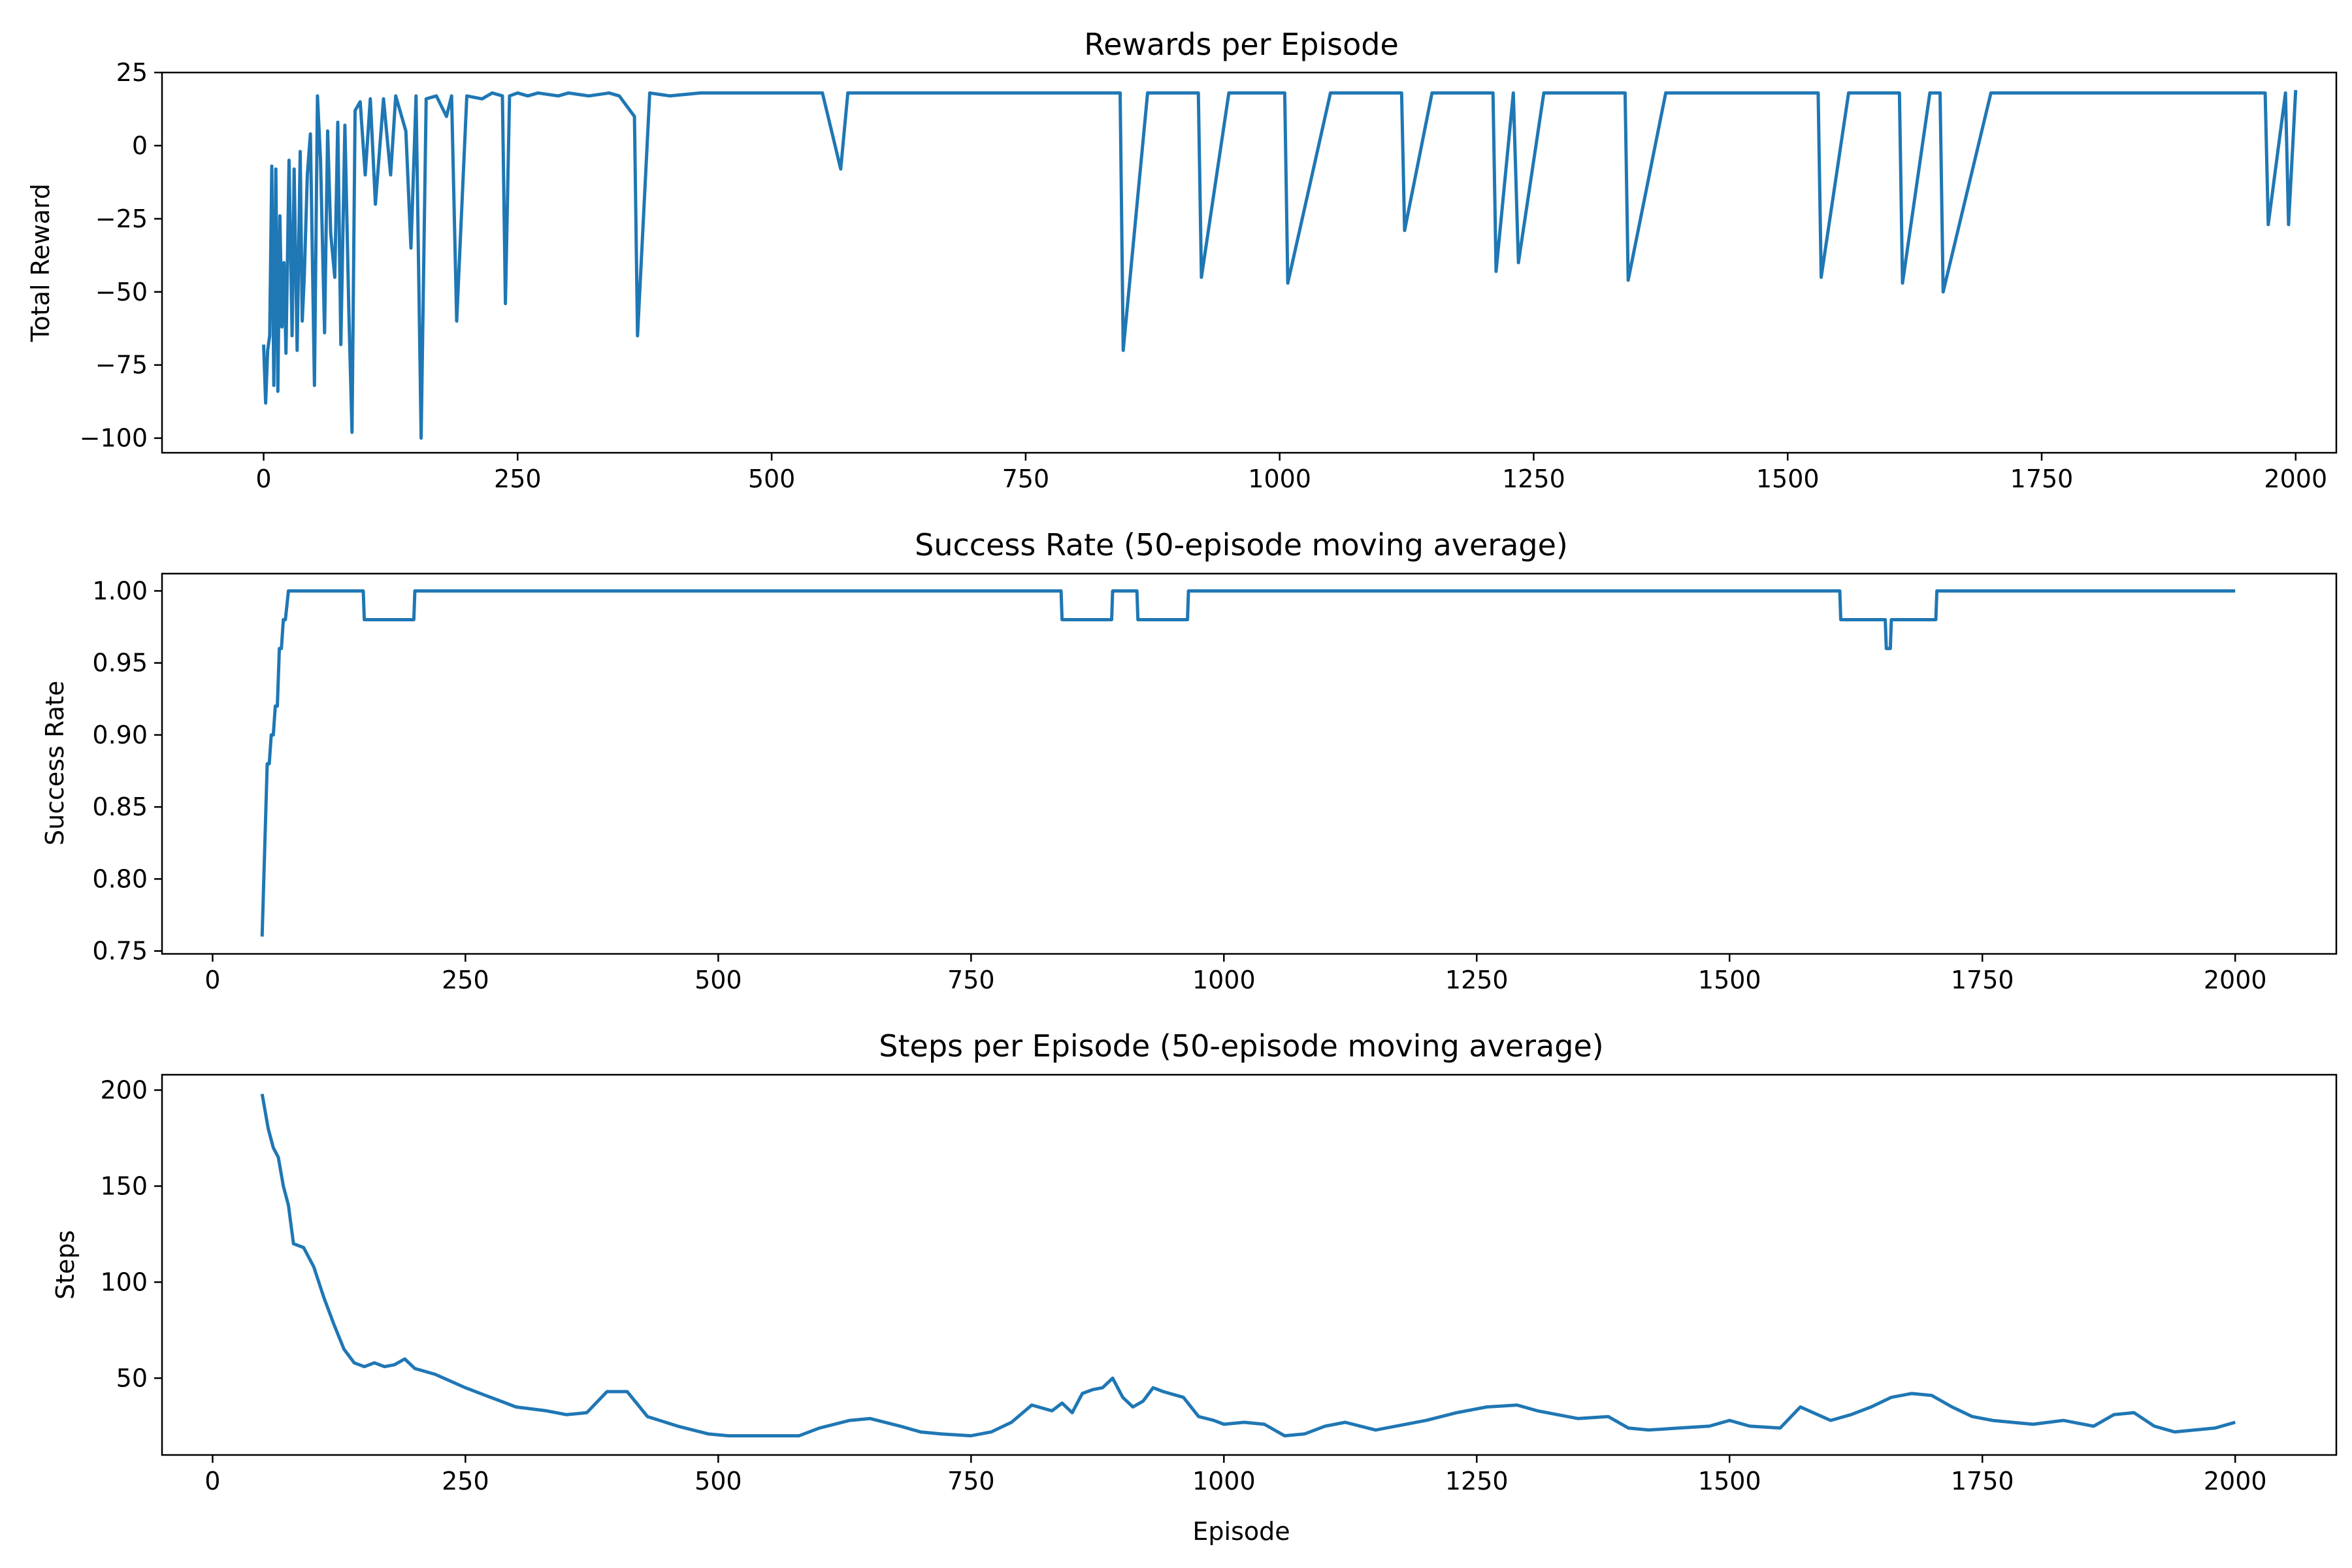  Describe the element at coordinates (132, 72) in the screenshot. I see `rewards-y-tick-label: 25` at that location.